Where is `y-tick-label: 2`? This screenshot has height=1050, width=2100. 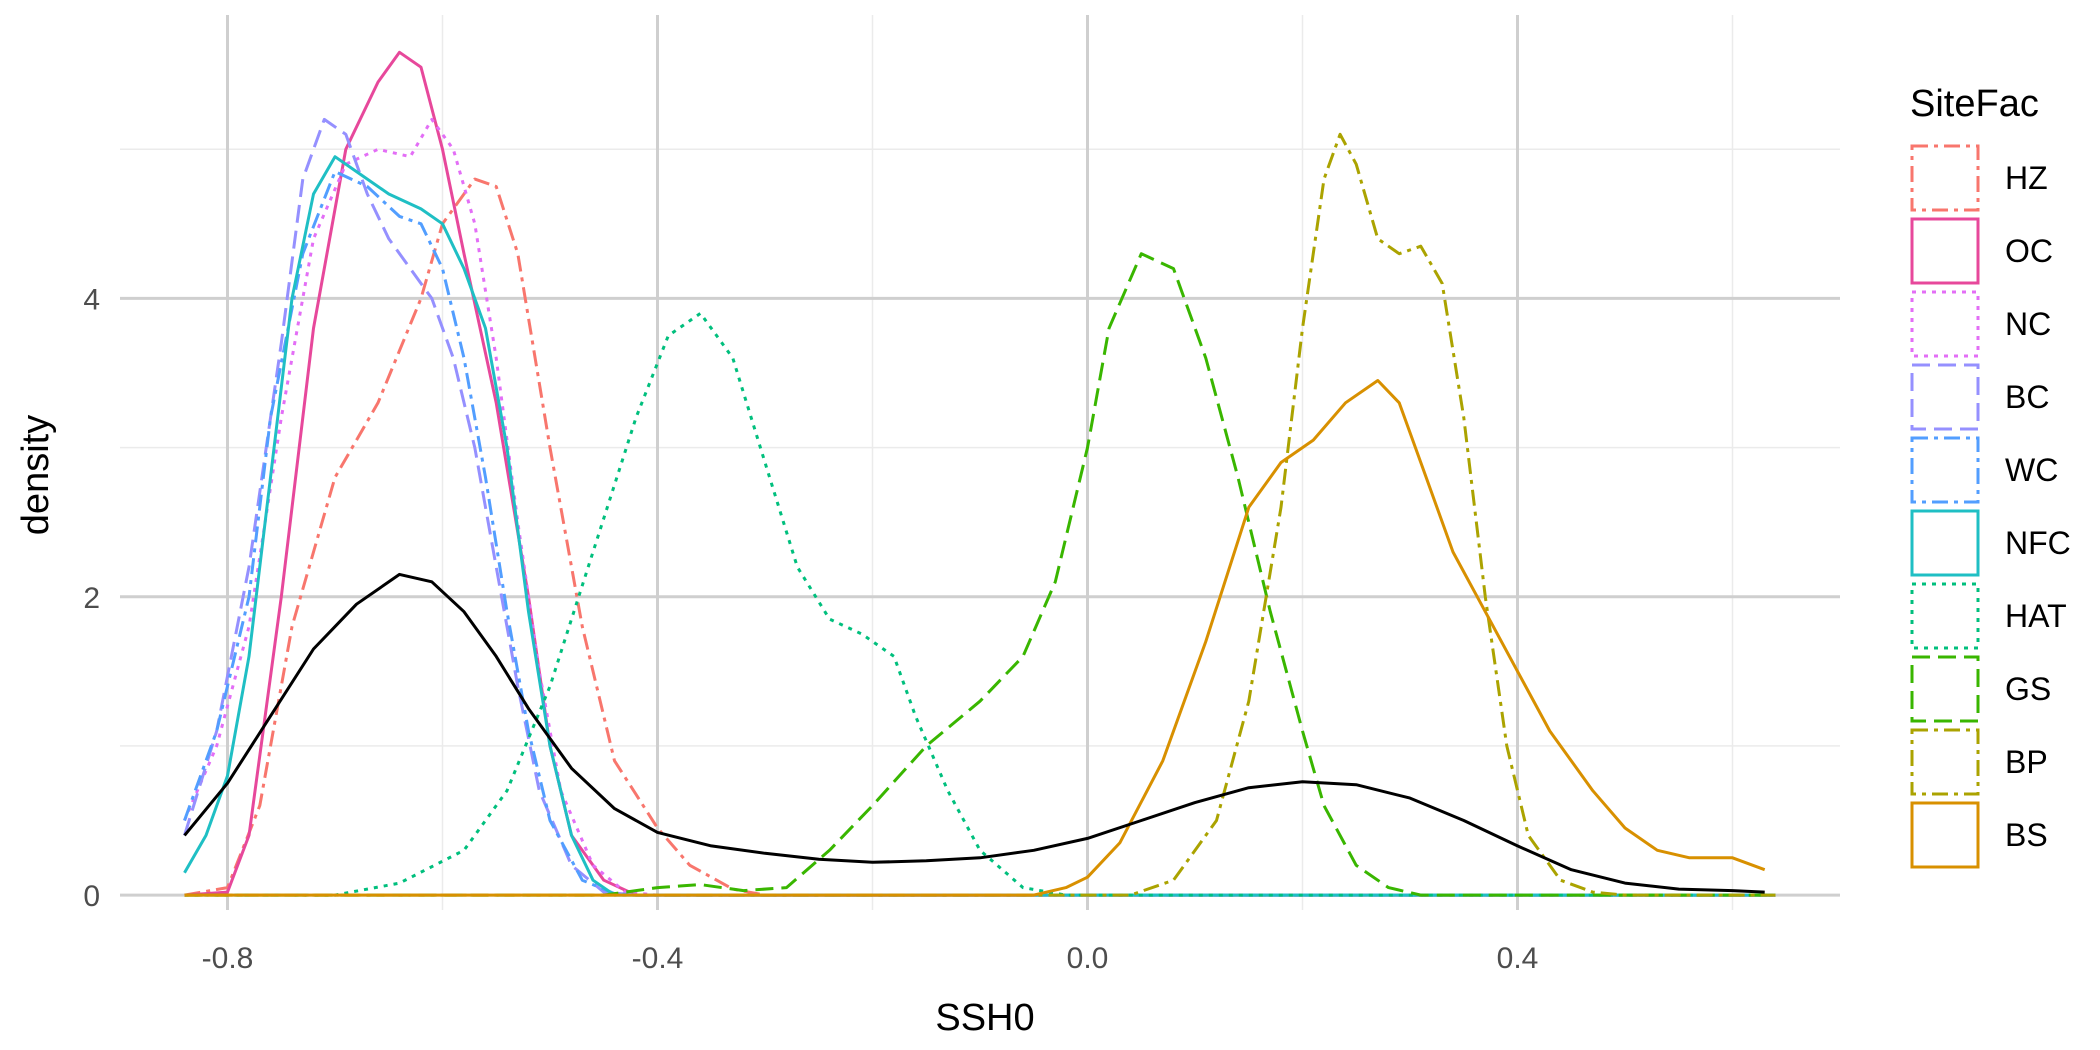 y-tick-label: 2 is located at coordinates (91, 598).